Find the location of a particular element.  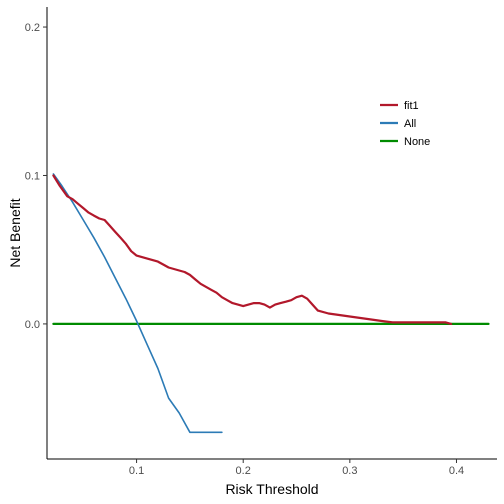

legend-label-all: All is located at coordinates (410, 124).